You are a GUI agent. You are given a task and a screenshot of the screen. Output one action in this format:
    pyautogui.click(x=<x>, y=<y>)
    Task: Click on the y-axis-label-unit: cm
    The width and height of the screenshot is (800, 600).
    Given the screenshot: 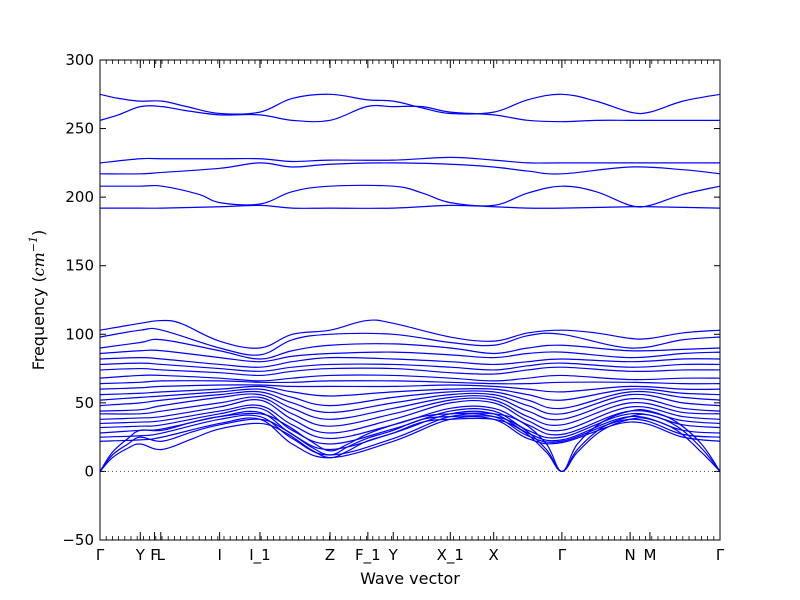 What is the action you would take?
    pyautogui.click(x=38, y=264)
    